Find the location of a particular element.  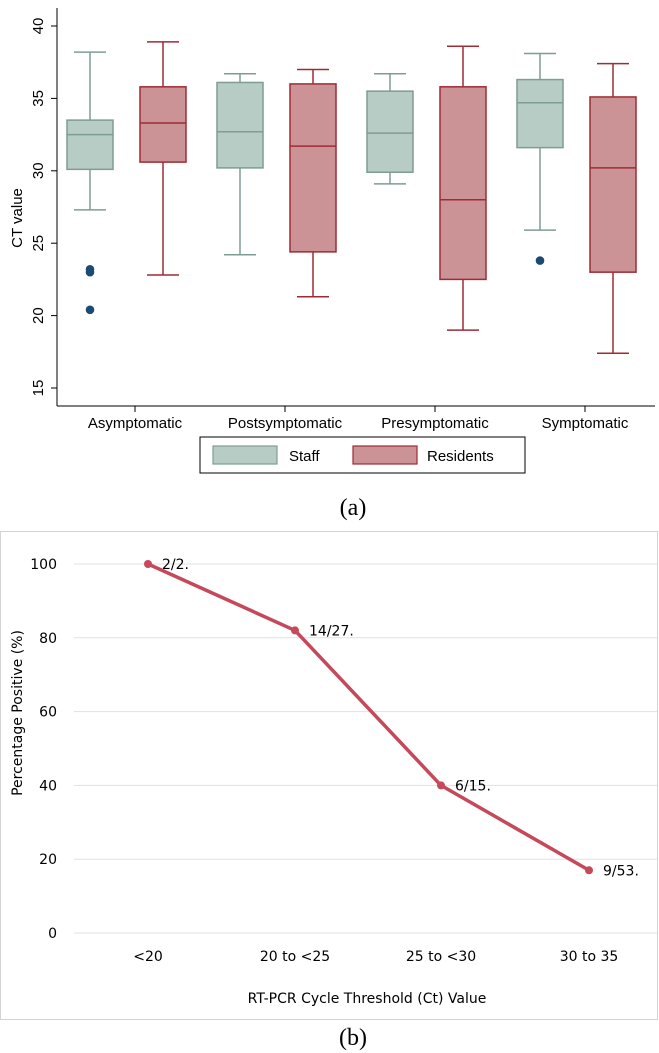

panel-b-y-tick-label: 20 is located at coordinates (48, 860).